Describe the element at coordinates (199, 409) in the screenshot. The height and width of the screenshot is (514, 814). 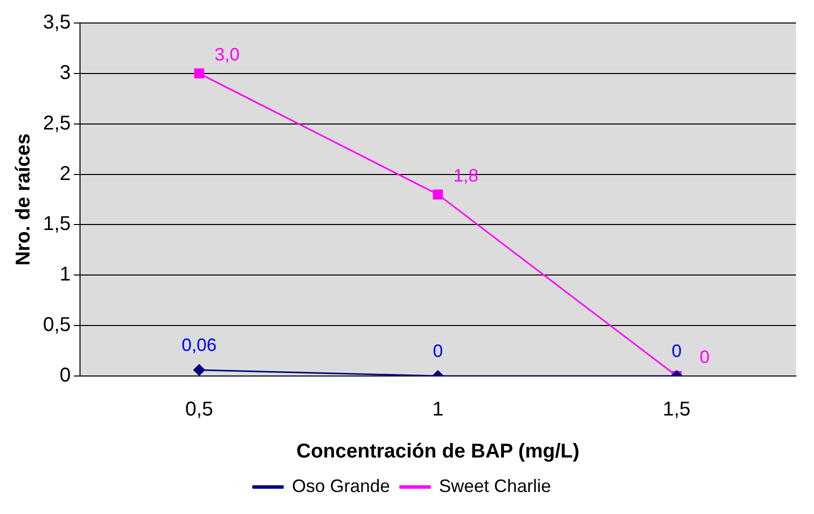
I see `x-tick-label: 0,5` at that location.